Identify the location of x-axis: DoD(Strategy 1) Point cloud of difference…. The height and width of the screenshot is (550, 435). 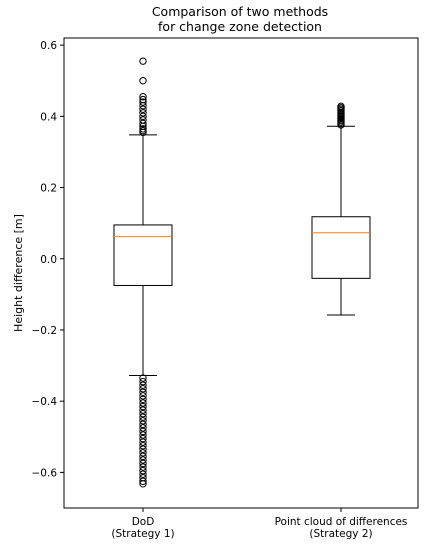
(259, 524).